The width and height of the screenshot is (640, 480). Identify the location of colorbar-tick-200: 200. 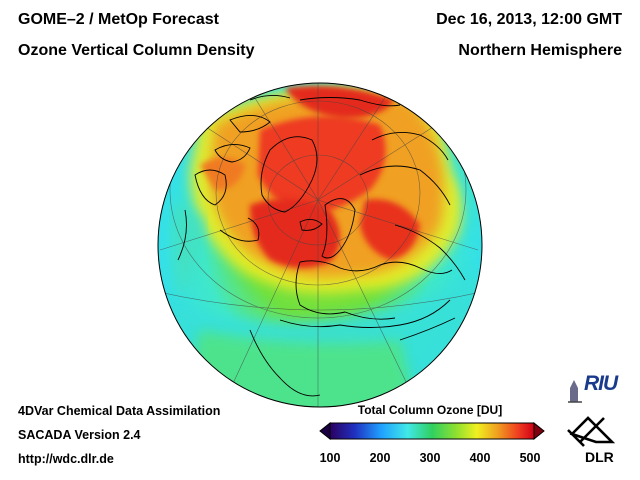
(380, 458).